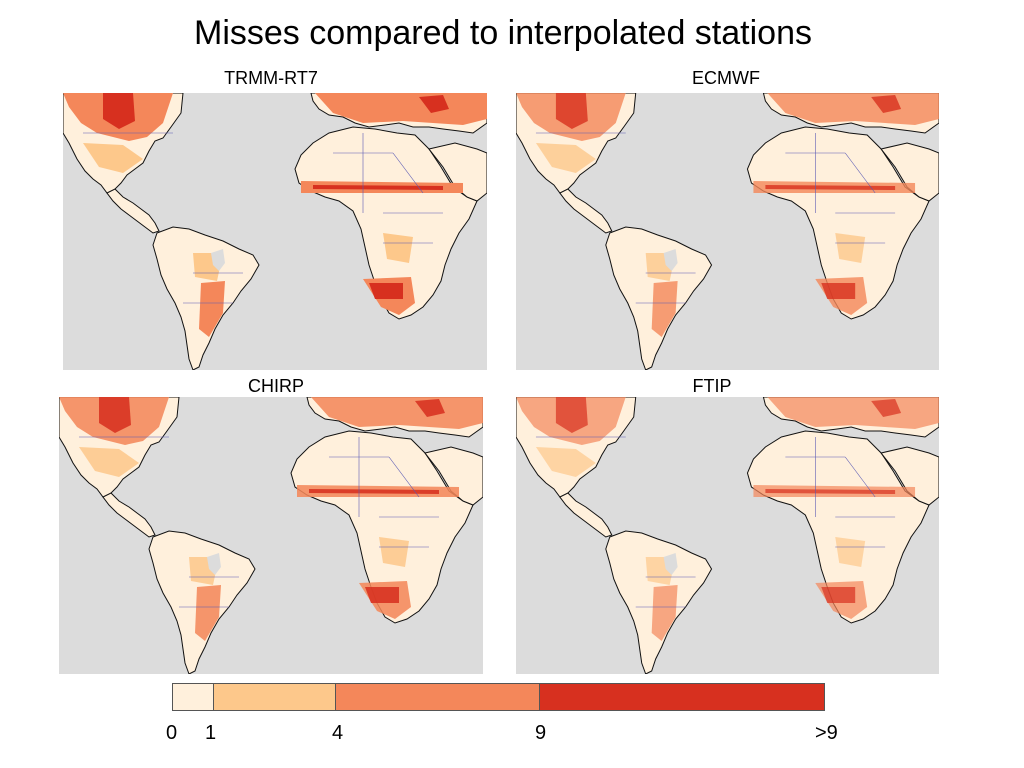 Image resolution: width=1024 pixels, height=768 pixels. I want to click on colorbar-tick-1: 1, so click(211, 733).